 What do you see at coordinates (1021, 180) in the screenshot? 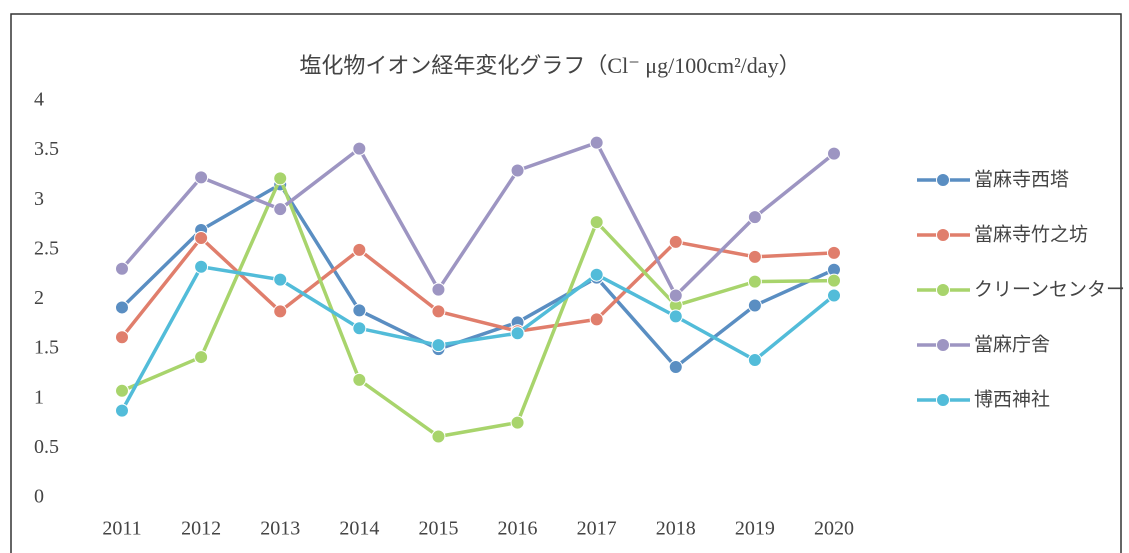
I see `legend-label: 當麻寺西塔` at bounding box center [1021, 180].